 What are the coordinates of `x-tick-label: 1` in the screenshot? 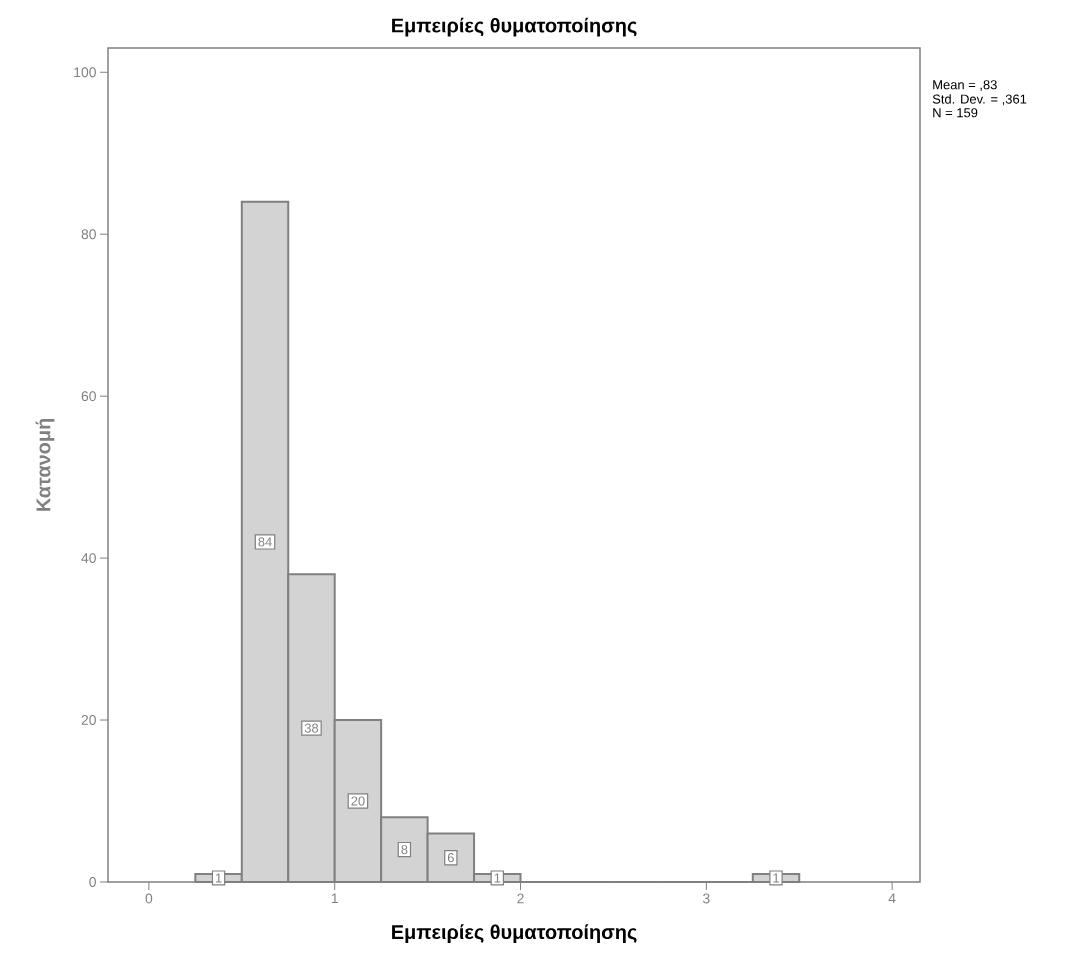 It's located at (334, 898).